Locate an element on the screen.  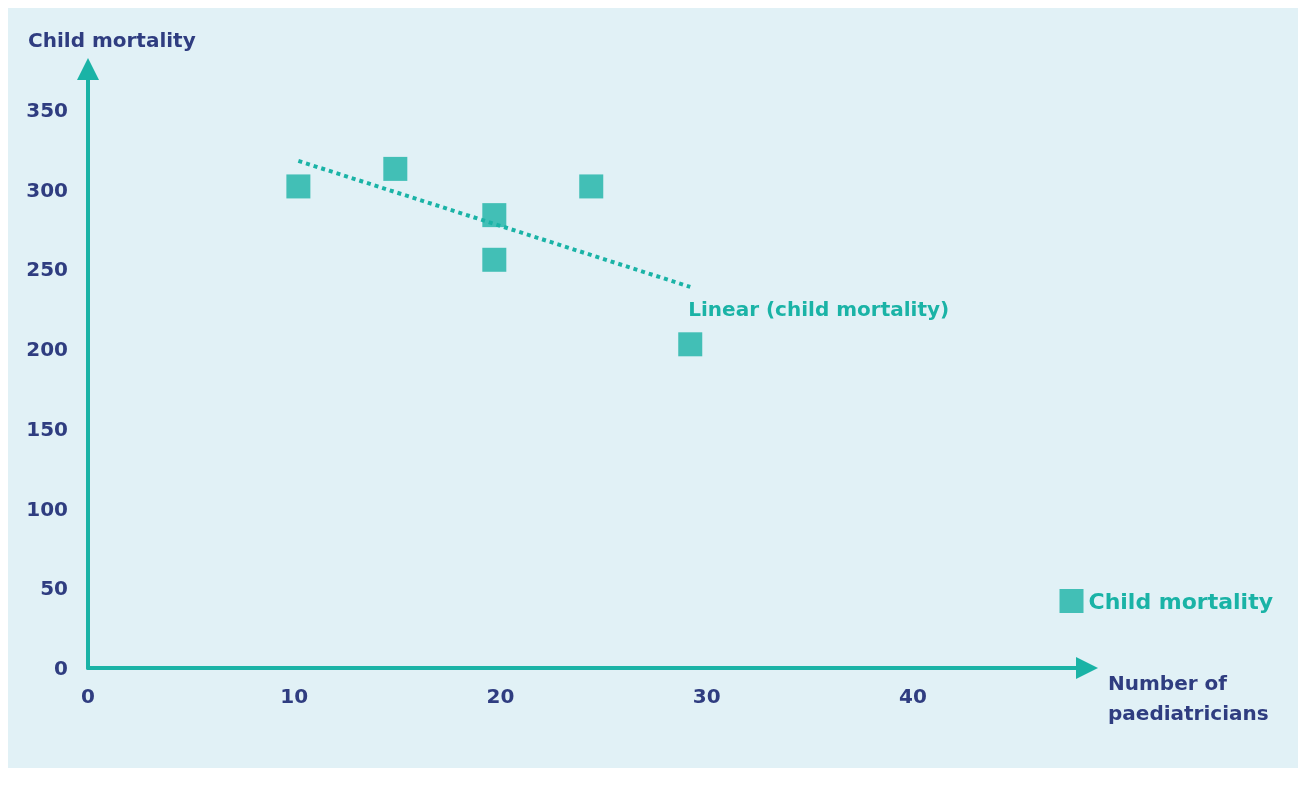
x-tick-label: 0 is located at coordinates (88, 696).